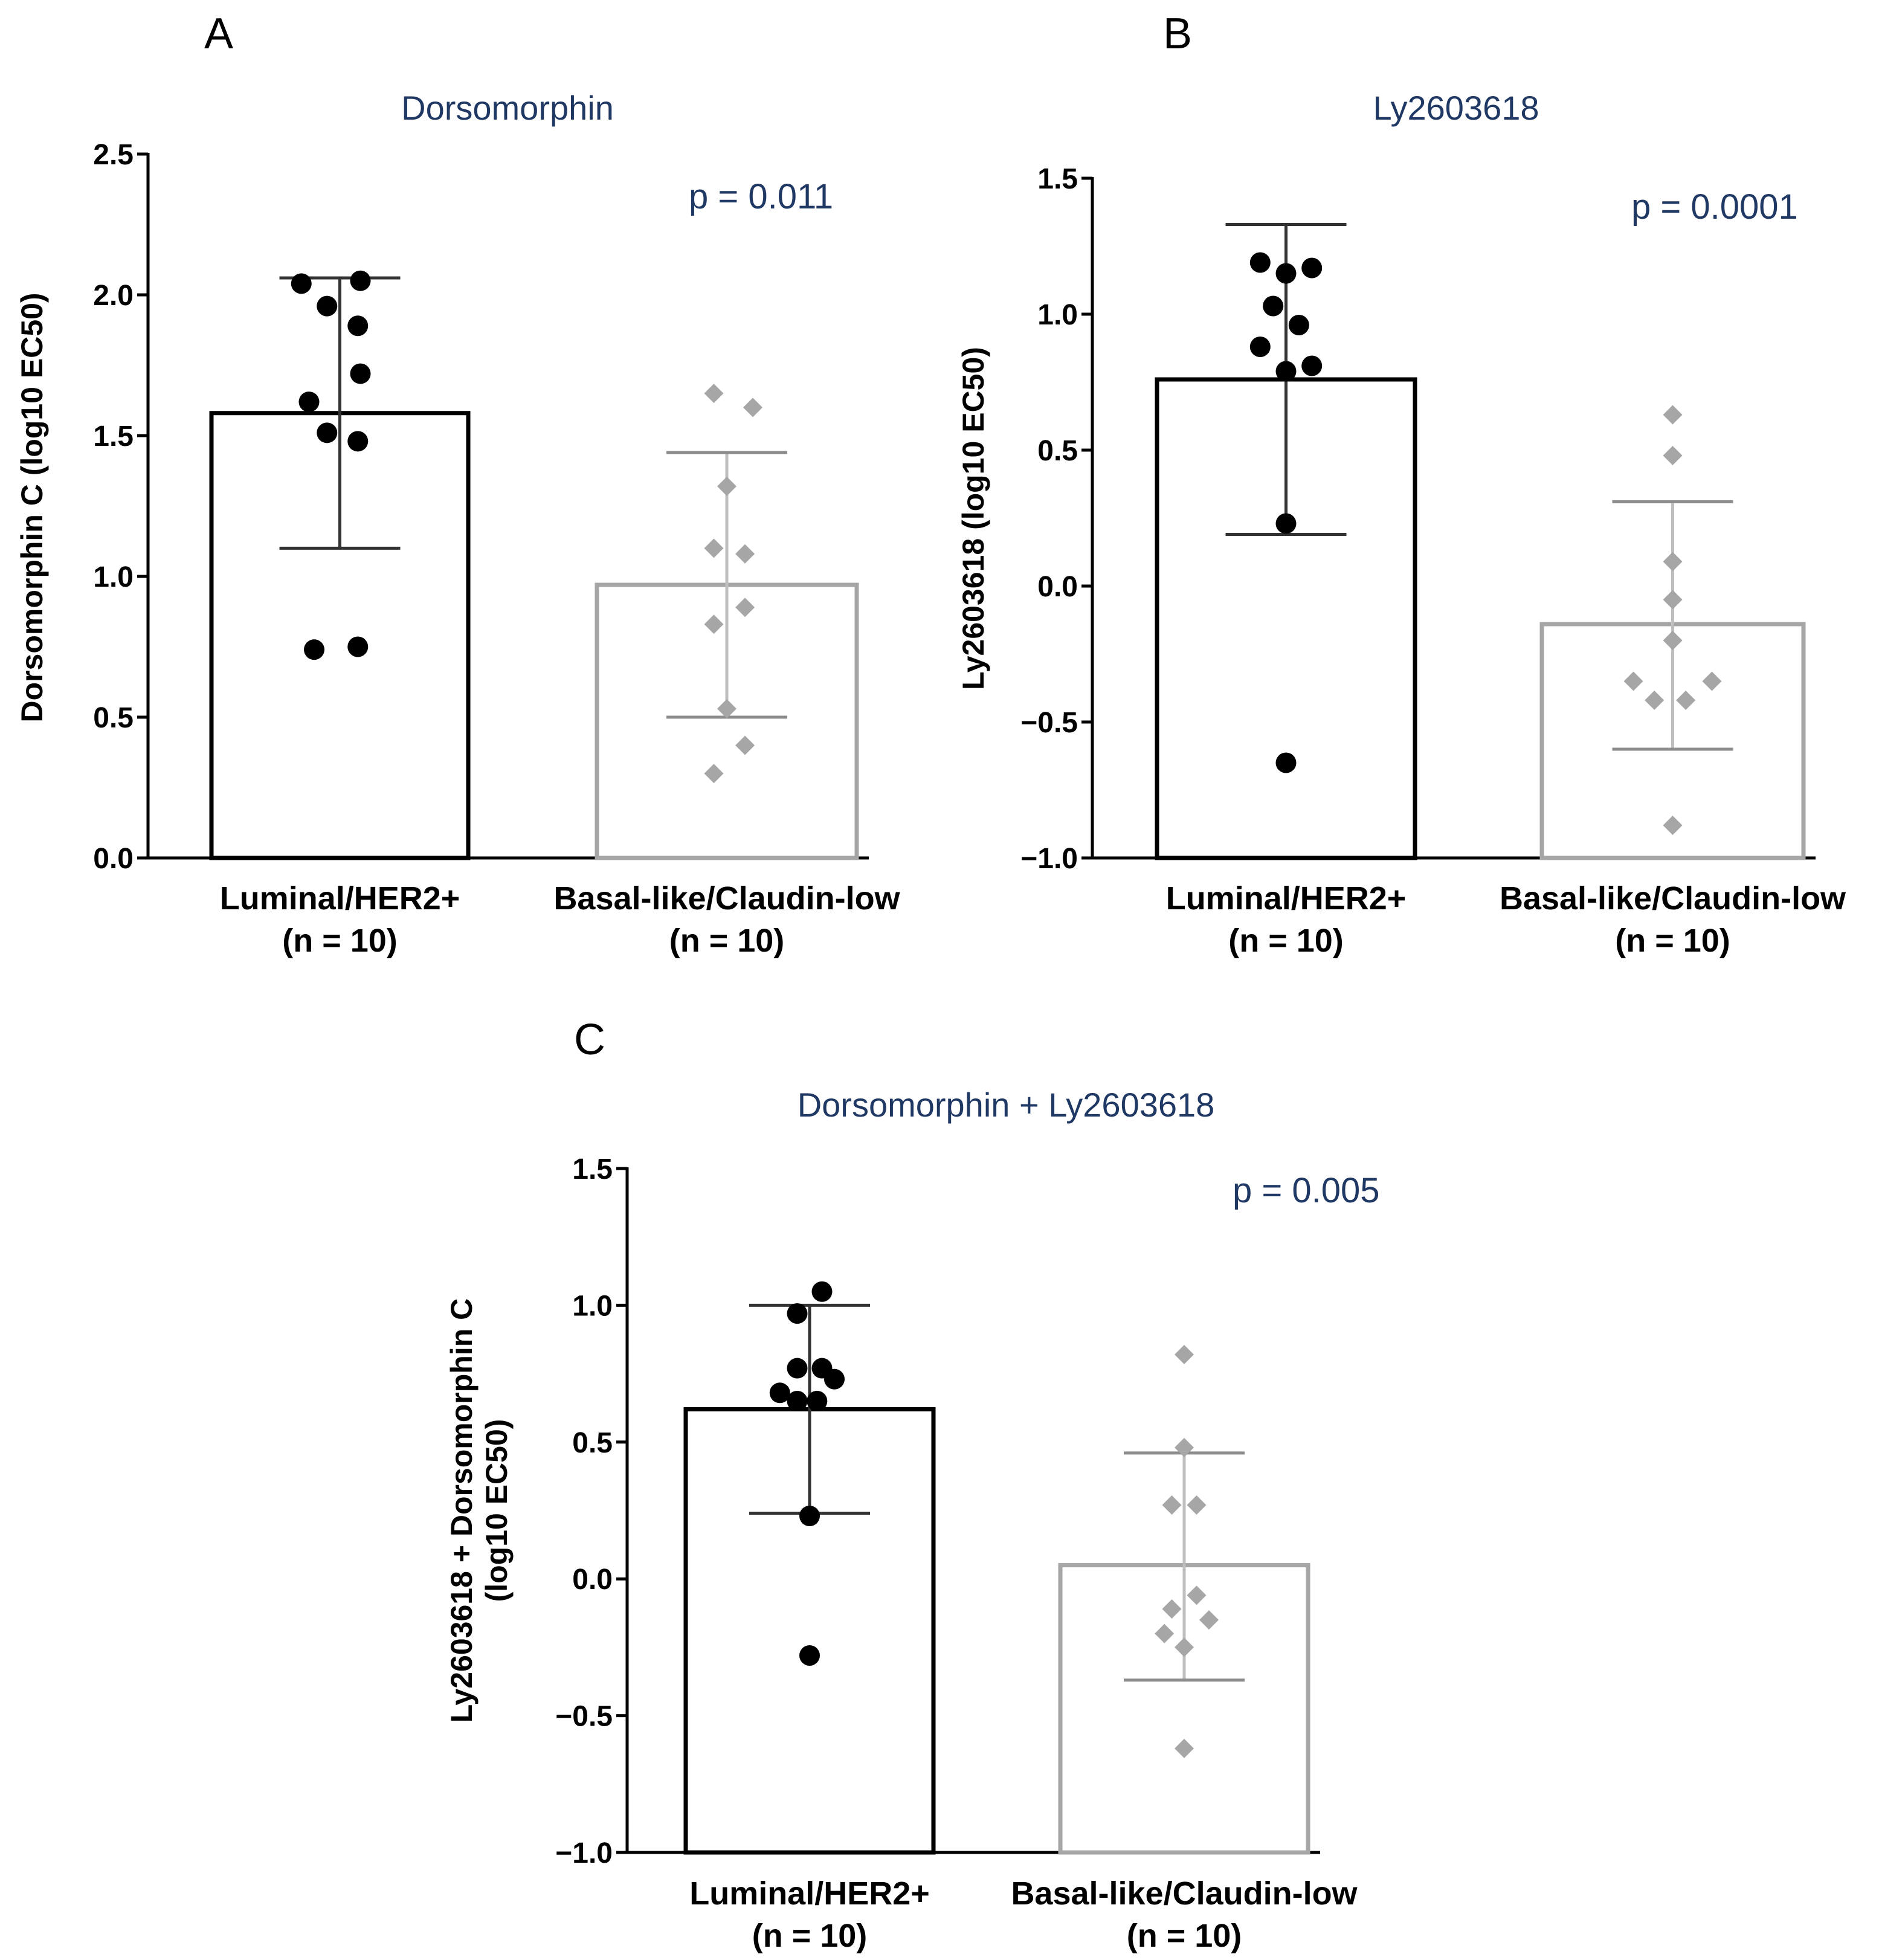 This screenshot has width=1879, height=1960. What do you see at coordinates (113, 296) in the screenshot?
I see `y-tick-label: 2.0` at bounding box center [113, 296].